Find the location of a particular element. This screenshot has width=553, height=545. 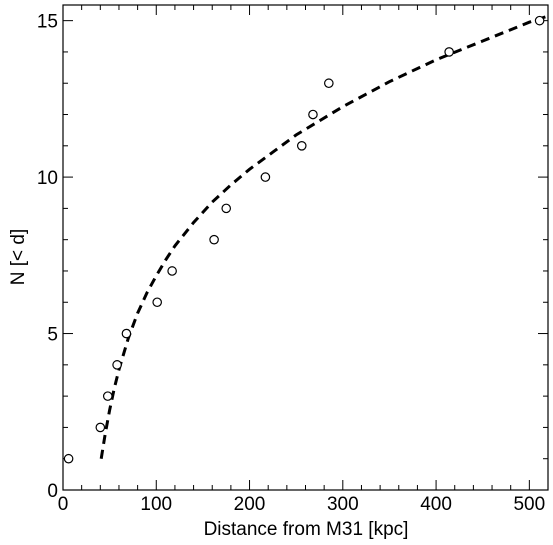

x-tick-label: 100 is located at coordinates (156, 504).